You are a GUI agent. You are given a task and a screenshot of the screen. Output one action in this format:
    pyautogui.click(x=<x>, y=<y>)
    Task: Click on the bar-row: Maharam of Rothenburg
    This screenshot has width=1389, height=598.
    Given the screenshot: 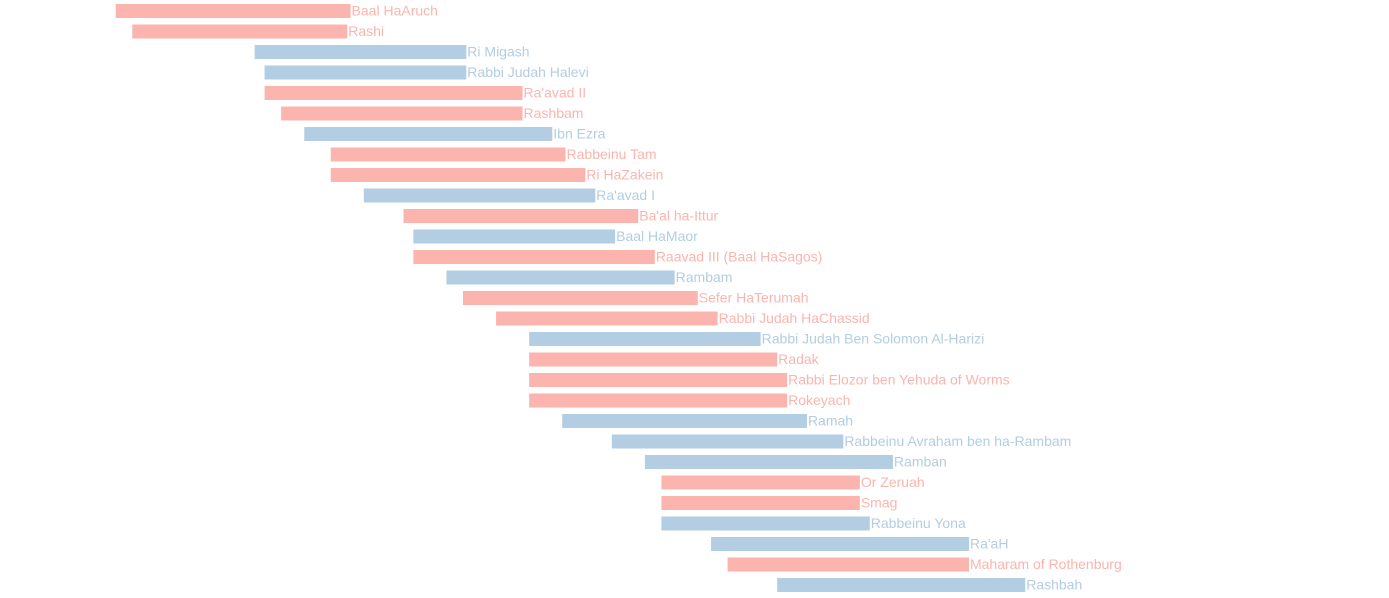 What is the action you would take?
    pyautogui.click(x=924, y=564)
    